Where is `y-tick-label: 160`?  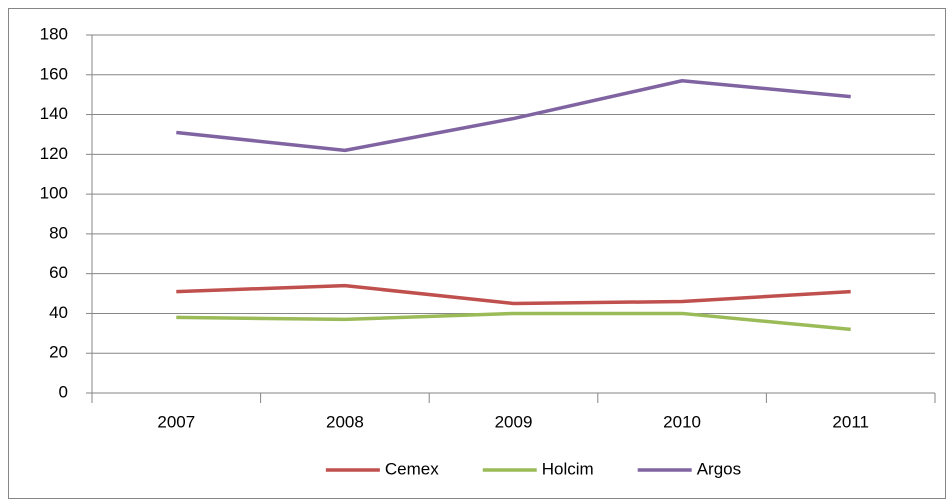
y-tick-label: 160 is located at coordinates (54, 73).